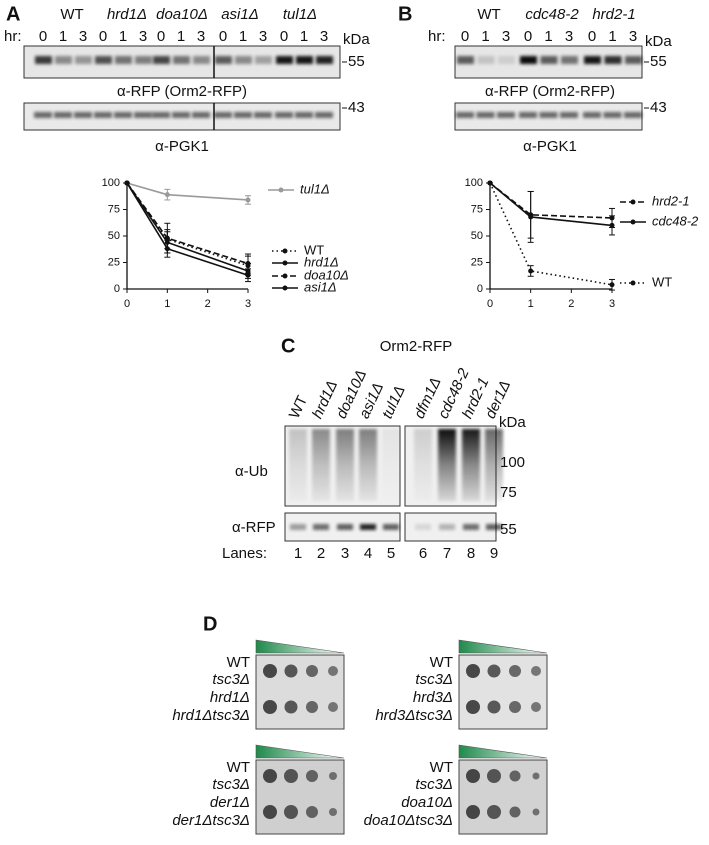 The width and height of the screenshot is (709, 845). I want to click on blot-label: α-Ub, so click(251, 471).